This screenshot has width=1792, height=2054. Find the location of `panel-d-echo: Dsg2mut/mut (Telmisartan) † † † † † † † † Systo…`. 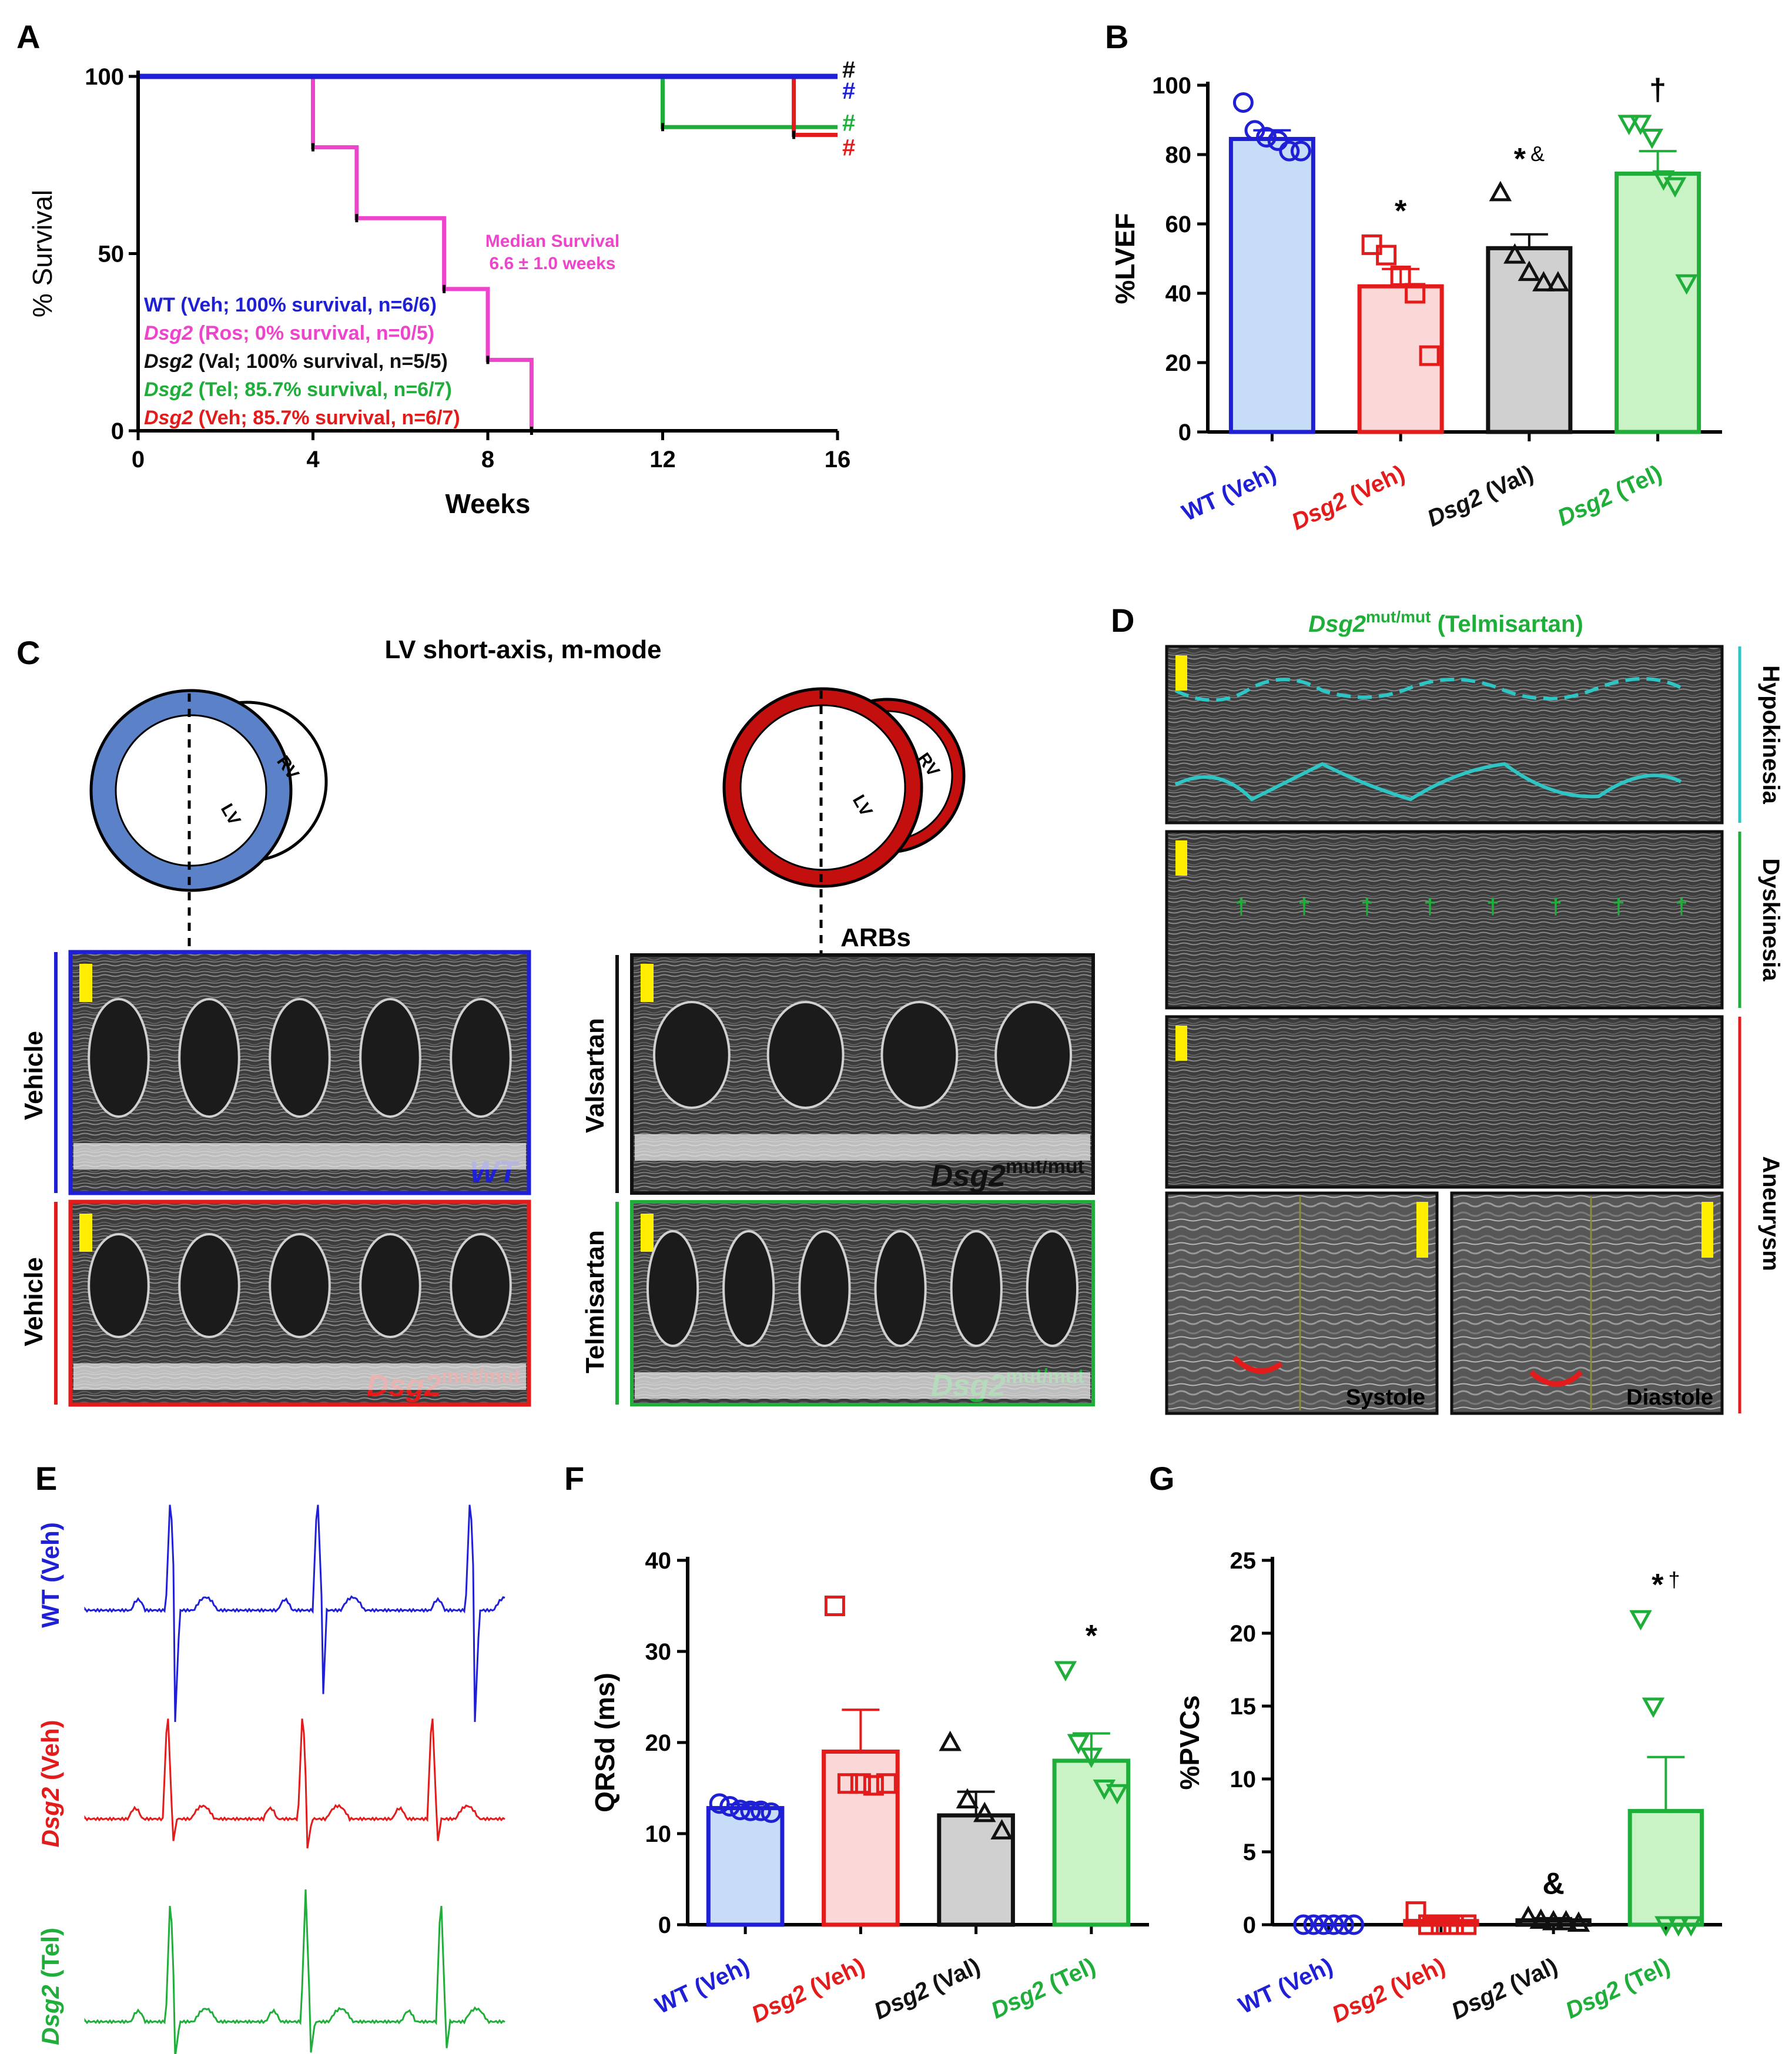

panel-d-echo: Dsg2mut/mut (Telmisartan) † † † † † † † † Systo… is located at coordinates (1474, 1012).